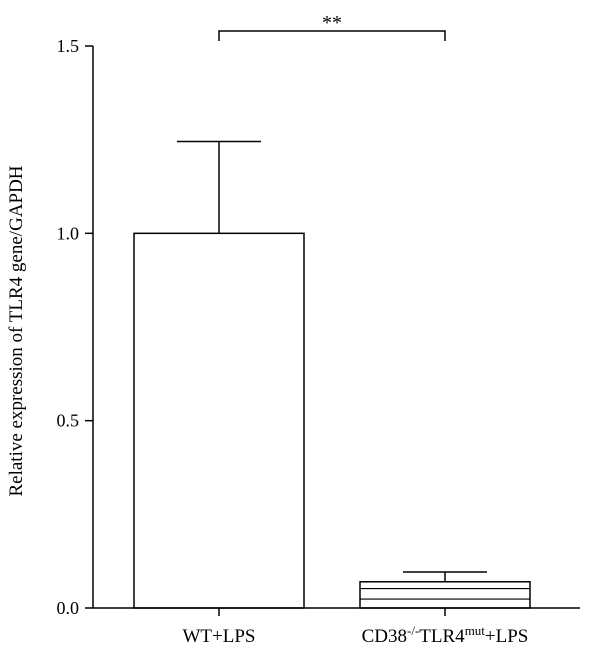  What do you see at coordinates (68, 233) in the screenshot?
I see `y-tick-label: 1.0` at bounding box center [68, 233].